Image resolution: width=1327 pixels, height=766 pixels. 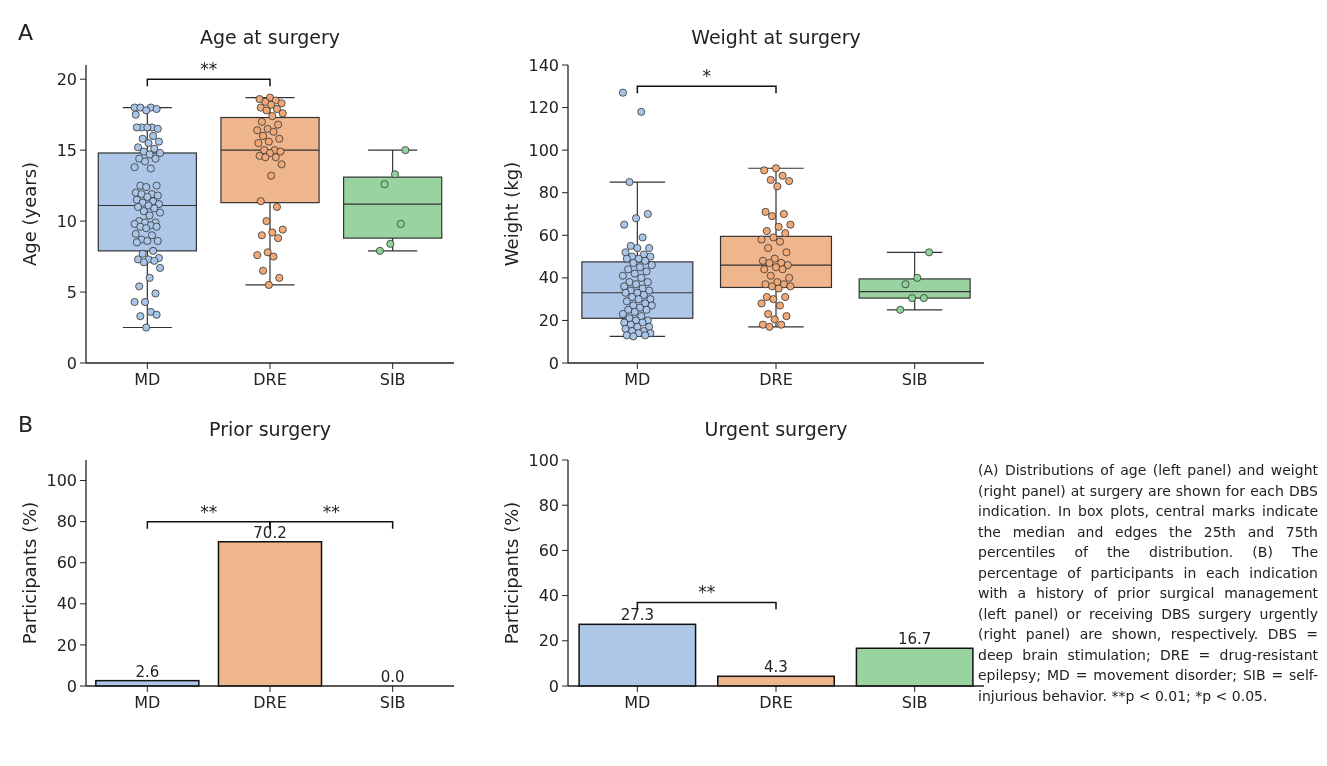 I want to click on data-label: 0.0, so click(x=392, y=677).